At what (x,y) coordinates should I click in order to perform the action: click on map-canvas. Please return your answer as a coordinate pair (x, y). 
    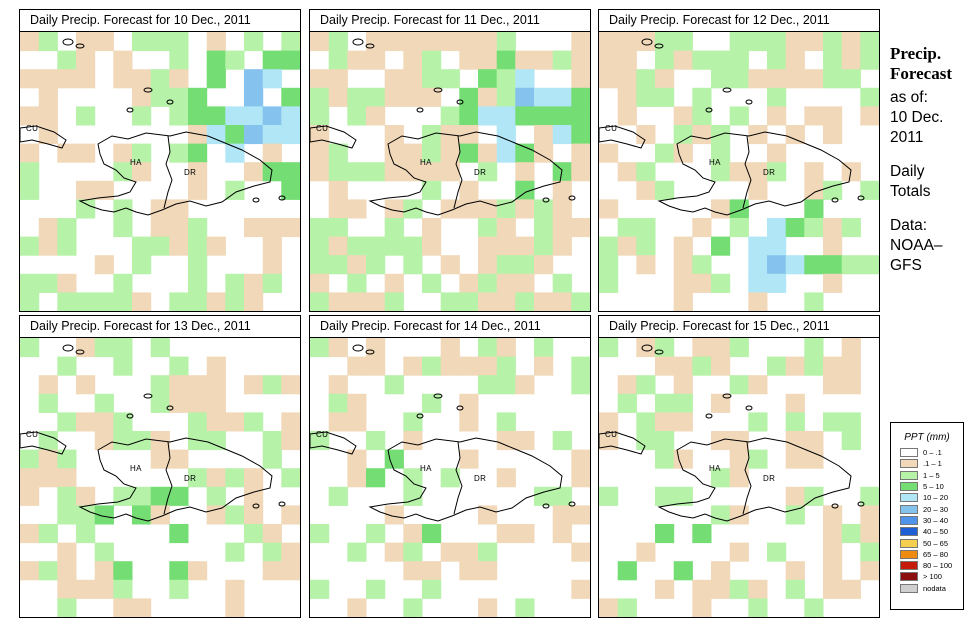
    Looking at the image, I should click on (160, 171).